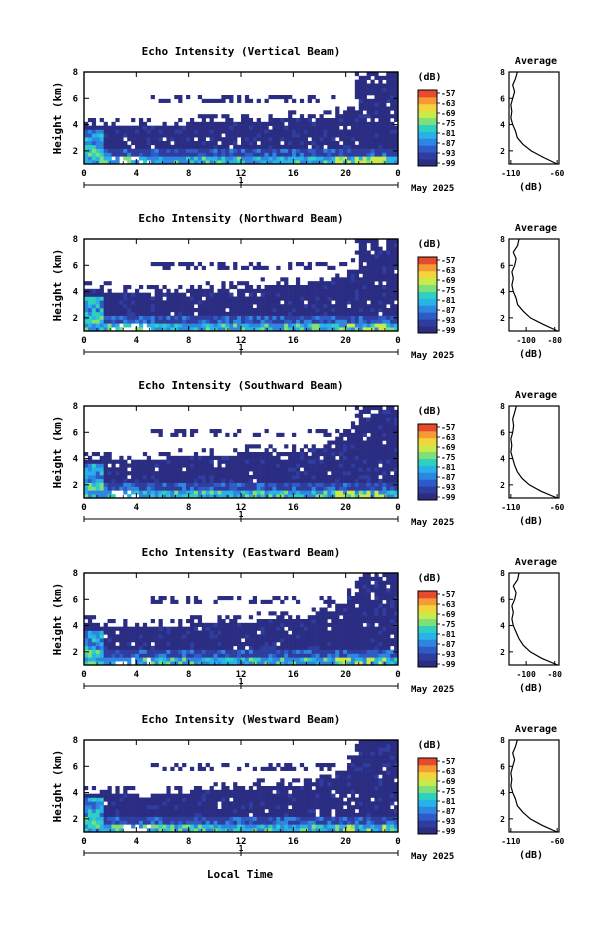 This screenshot has width=615, height=929. What do you see at coordinates (75, 407) in the screenshot?
I see `y-tick-label: 8` at bounding box center [75, 407].